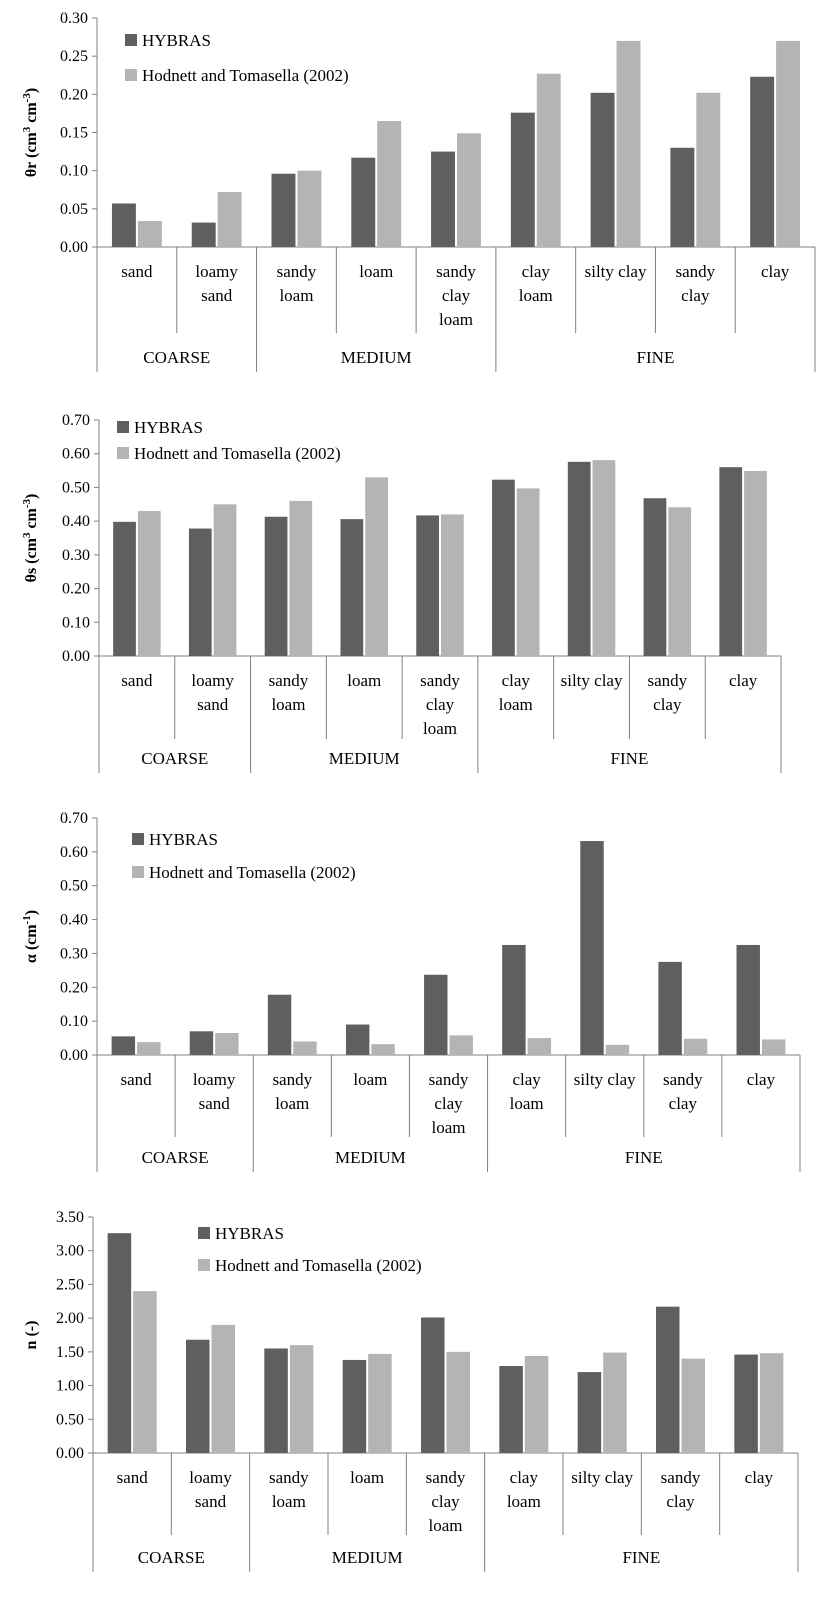  I want to click on legend-label: Hodnett and Tomasella (2002), so click(237, 453).